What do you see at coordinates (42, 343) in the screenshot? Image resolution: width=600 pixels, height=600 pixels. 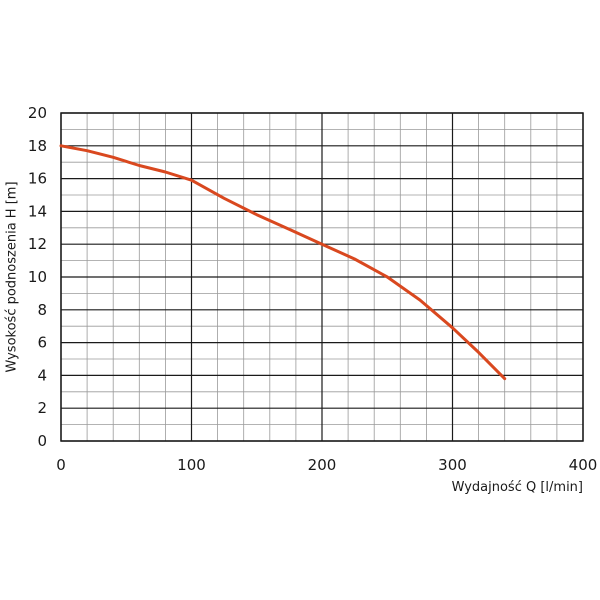 I see `y-tick-label: 6` at bounding box center [42, 343].